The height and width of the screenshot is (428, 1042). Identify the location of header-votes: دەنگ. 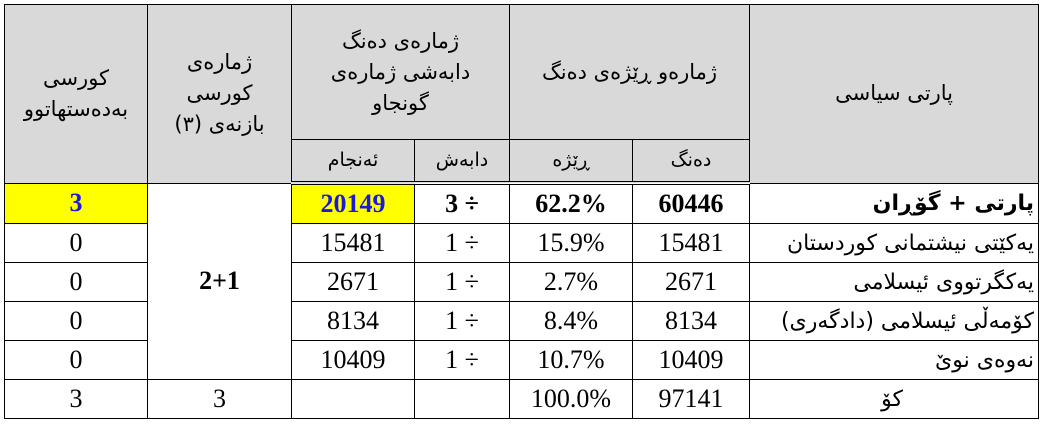
(691, 162).